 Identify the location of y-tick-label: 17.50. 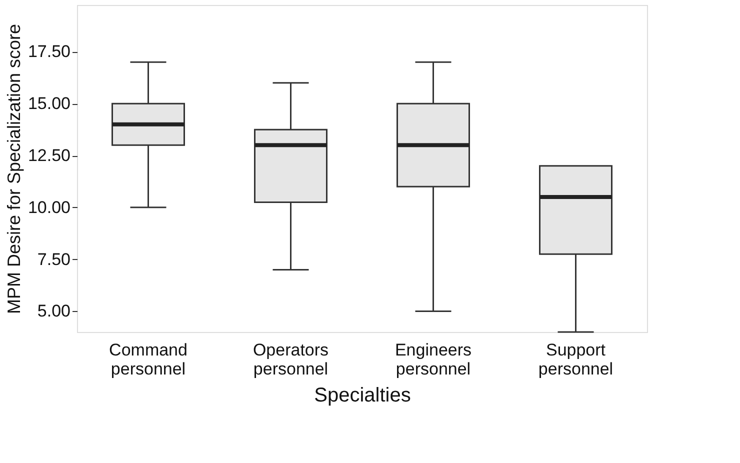
(49, 52).